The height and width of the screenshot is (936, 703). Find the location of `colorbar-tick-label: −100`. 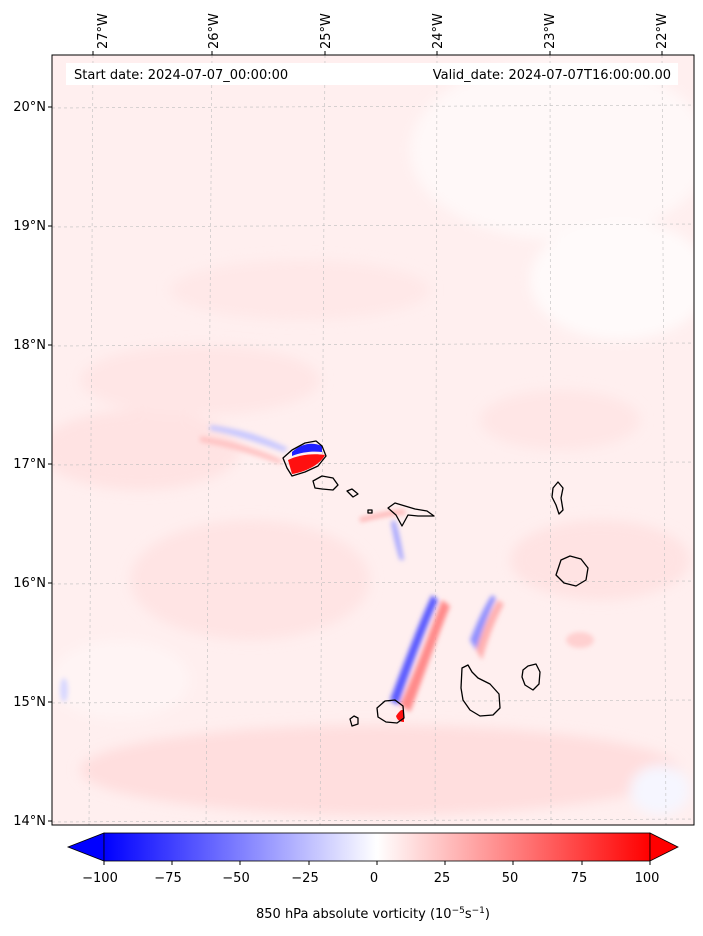

colorbar-tick-label: −100 is located at coordinates (100, 878).